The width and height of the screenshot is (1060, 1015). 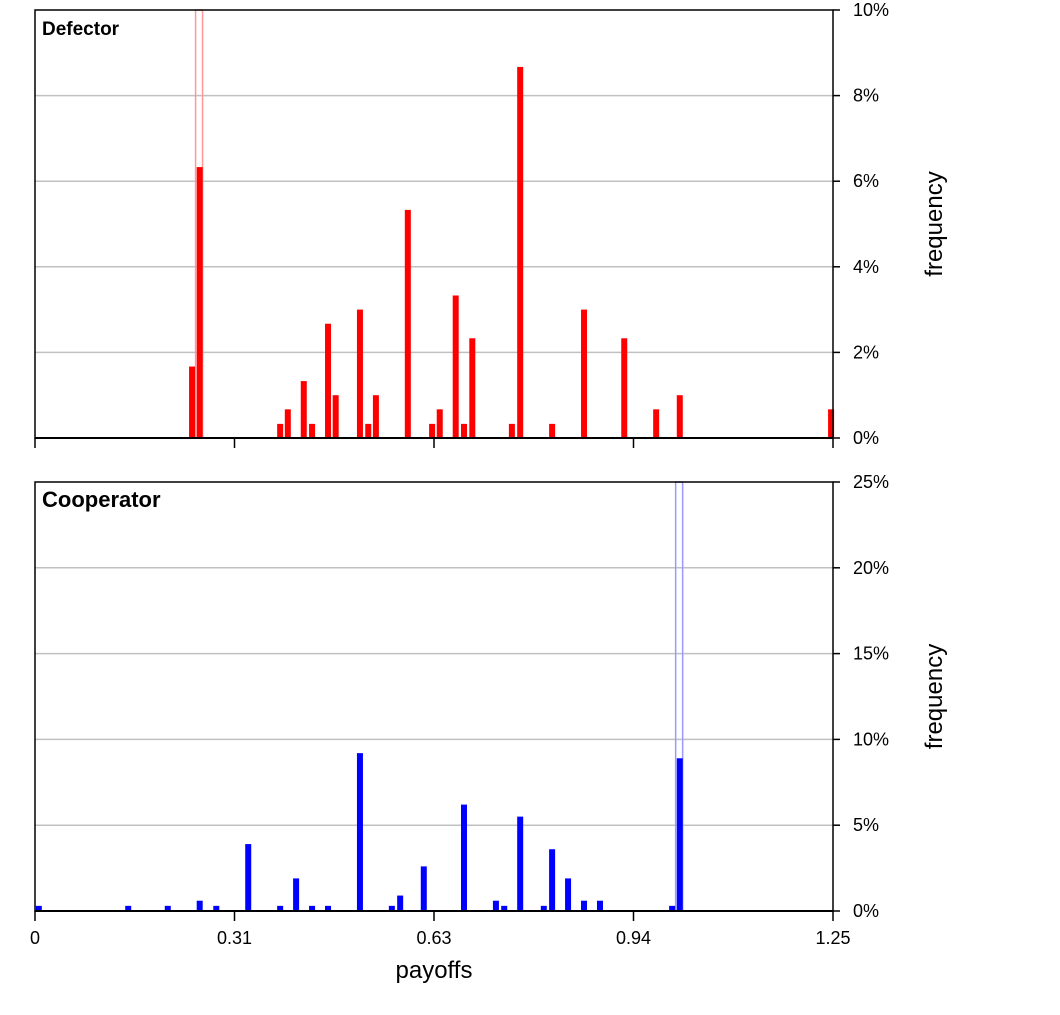 I want to click on y-tick-label: 15%, so click(x=871, y=654).